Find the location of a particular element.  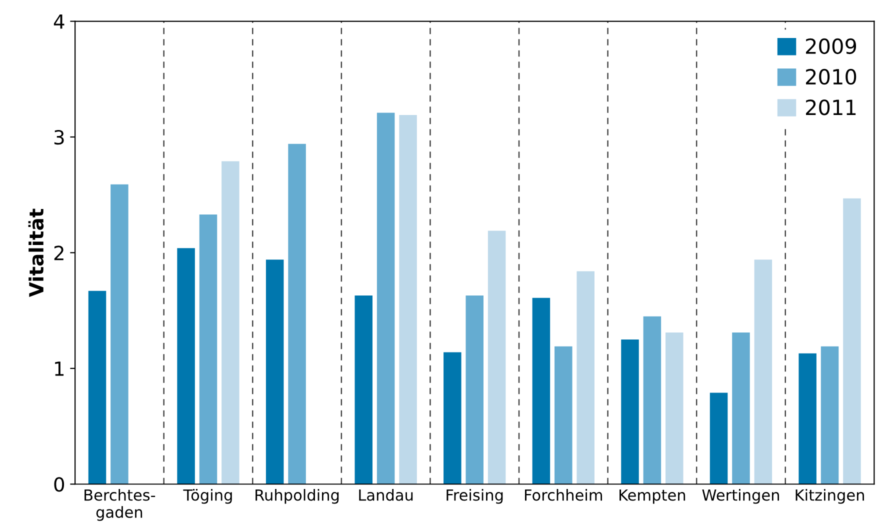

x-tick-label: Wertingen is located at coordinates (740, 496).